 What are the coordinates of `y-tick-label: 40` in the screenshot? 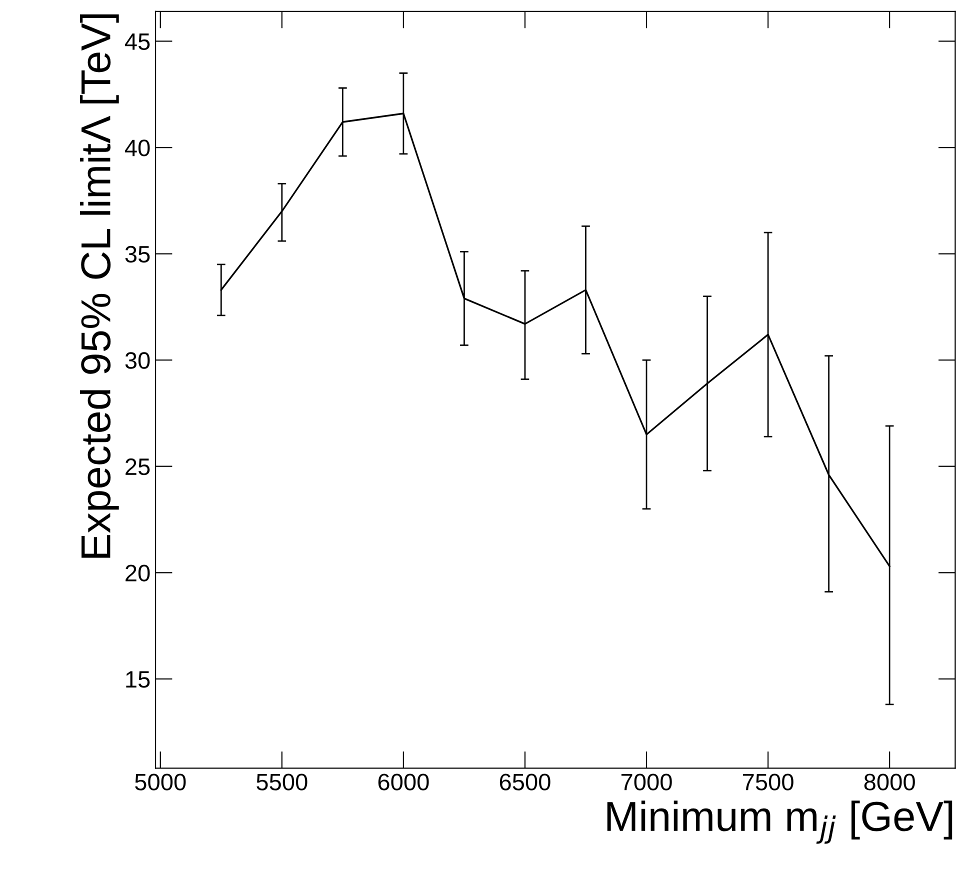 It's located at (137, 148).